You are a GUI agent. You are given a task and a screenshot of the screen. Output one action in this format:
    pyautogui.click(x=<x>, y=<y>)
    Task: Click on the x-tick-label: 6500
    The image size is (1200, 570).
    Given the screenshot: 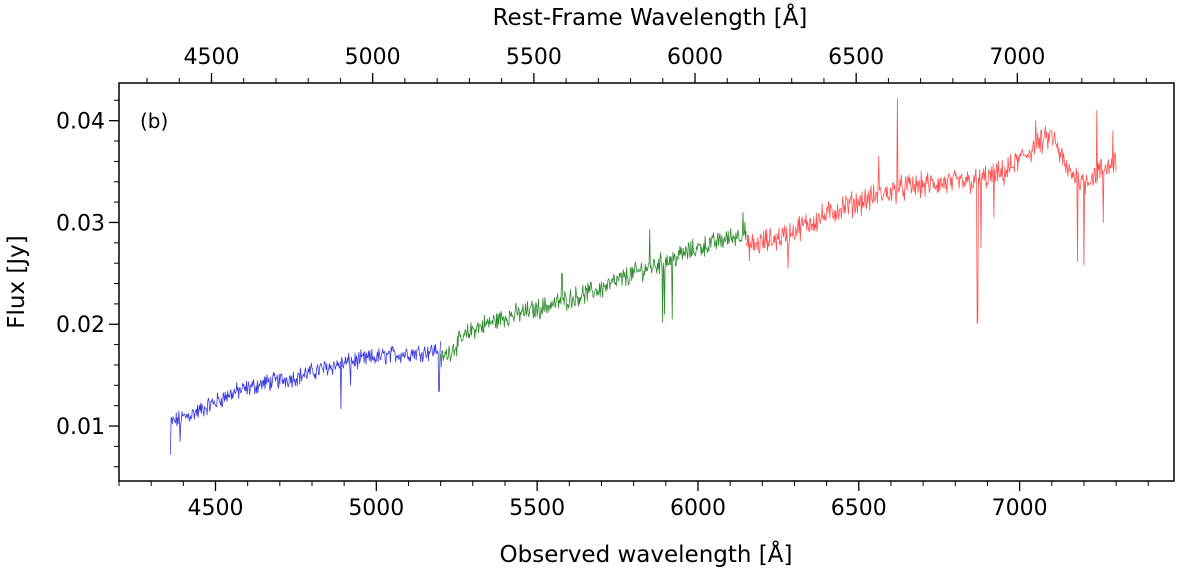 What is the action you would take?
    pyautogui.click(x=859, y=508)
    